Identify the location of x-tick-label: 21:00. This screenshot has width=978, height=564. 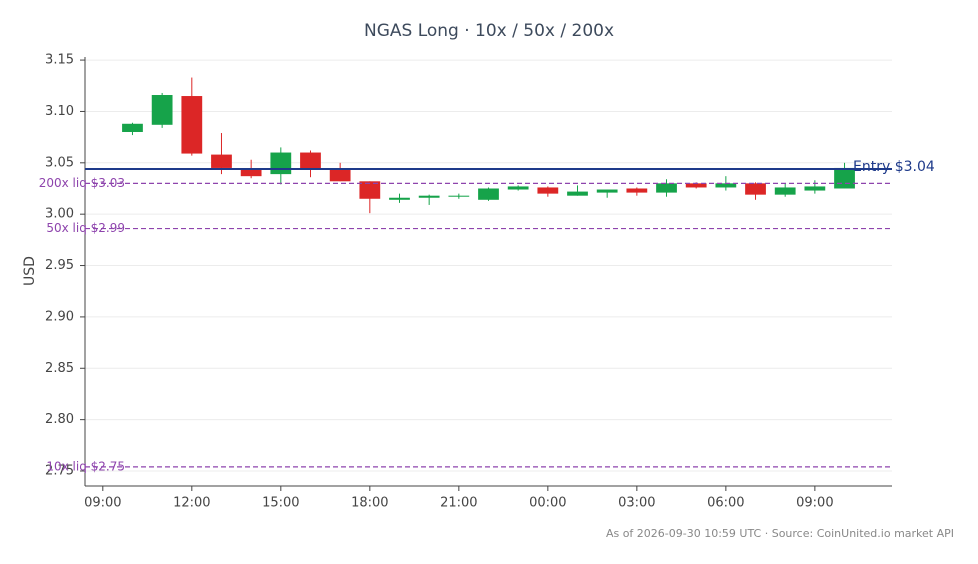
(458, 503).